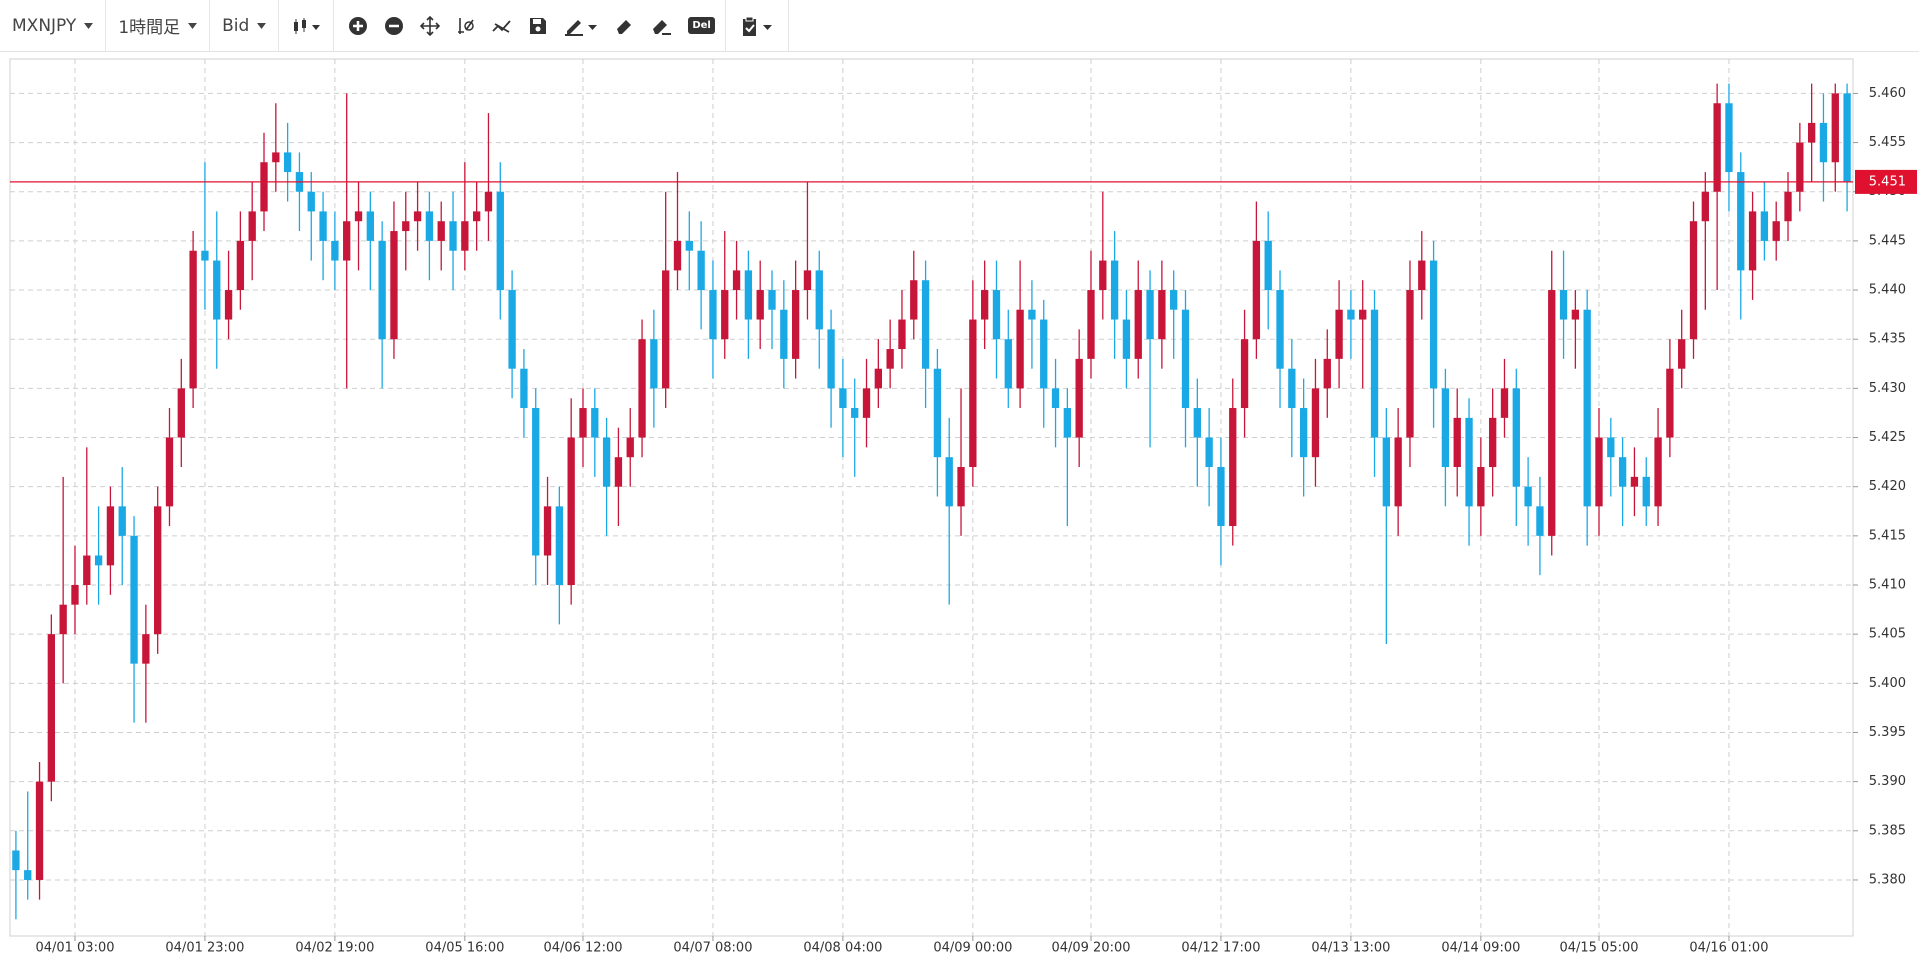  What do you see at coordinates (1090, 948) in the screenshot?
I see `x-tick-label: 04/09 20:00` at bounding box center [1090, 948].